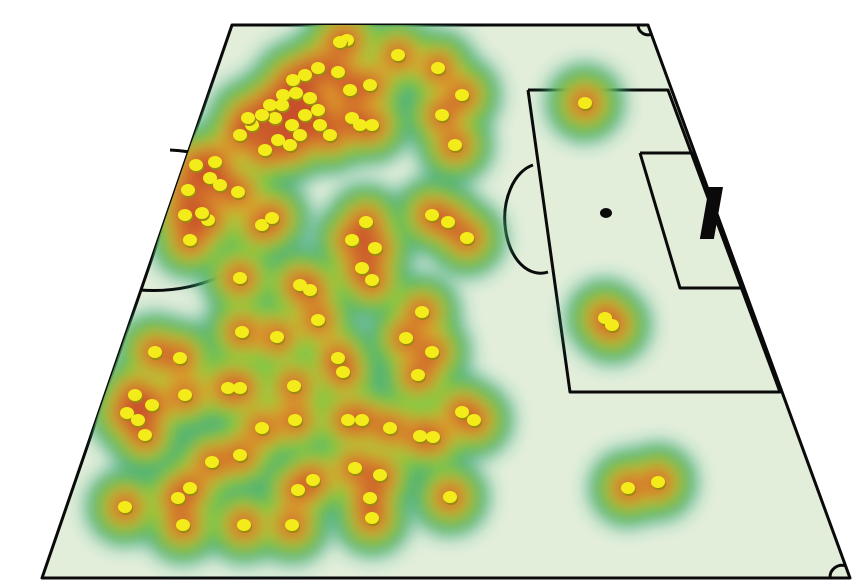  What do you see at coordinates (526, 219) in the screenshot?
I see `penalty-arc` at bounding box center [526, 219].